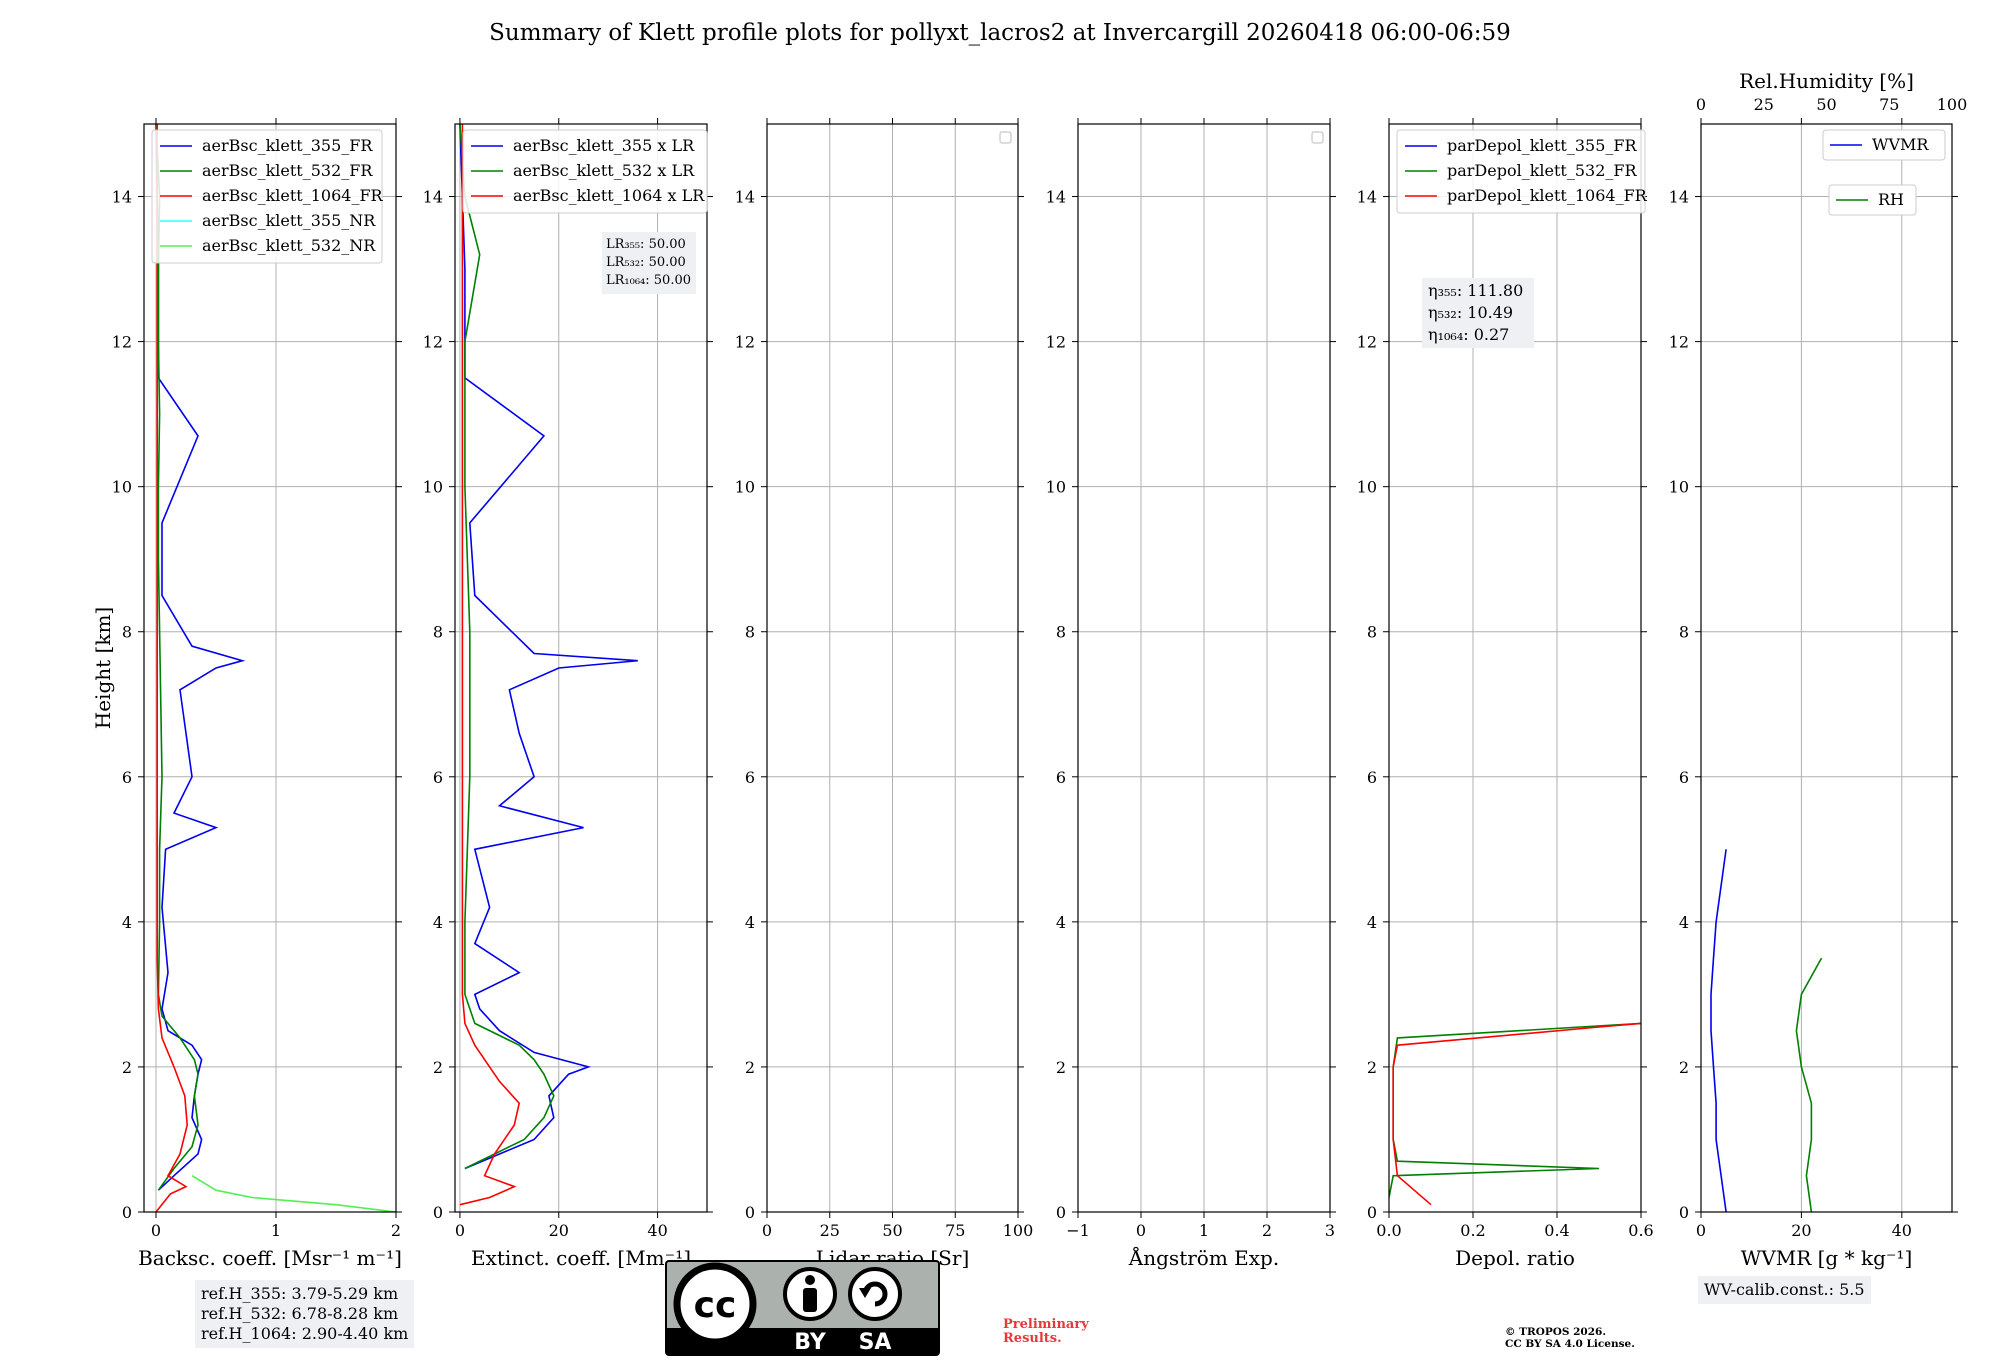  What do you see at coordinates (1203, 1257) in the screenshot?
I see `x-axis-label-angstrom: Ångström Exp.` at bounding box center [1203, 1257].